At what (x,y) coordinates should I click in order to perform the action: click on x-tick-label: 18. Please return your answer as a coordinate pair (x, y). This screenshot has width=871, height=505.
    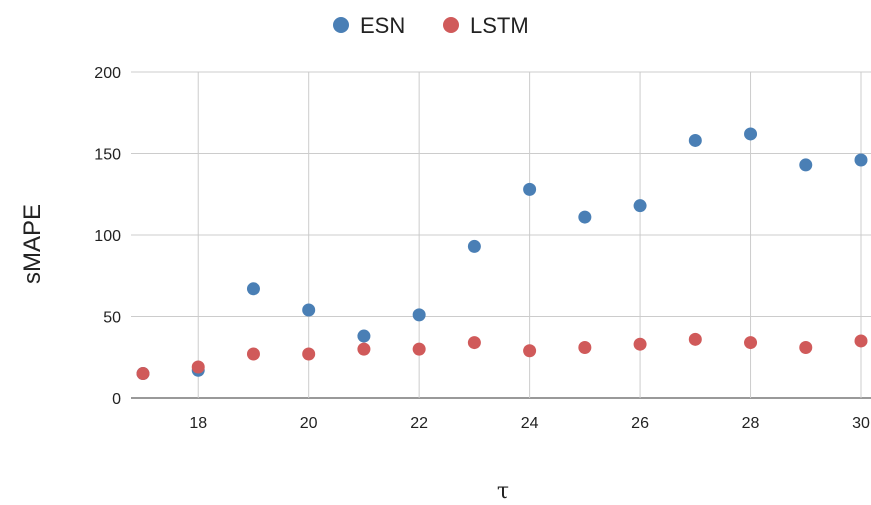
    Looking at the image, I should click on (198, 423).